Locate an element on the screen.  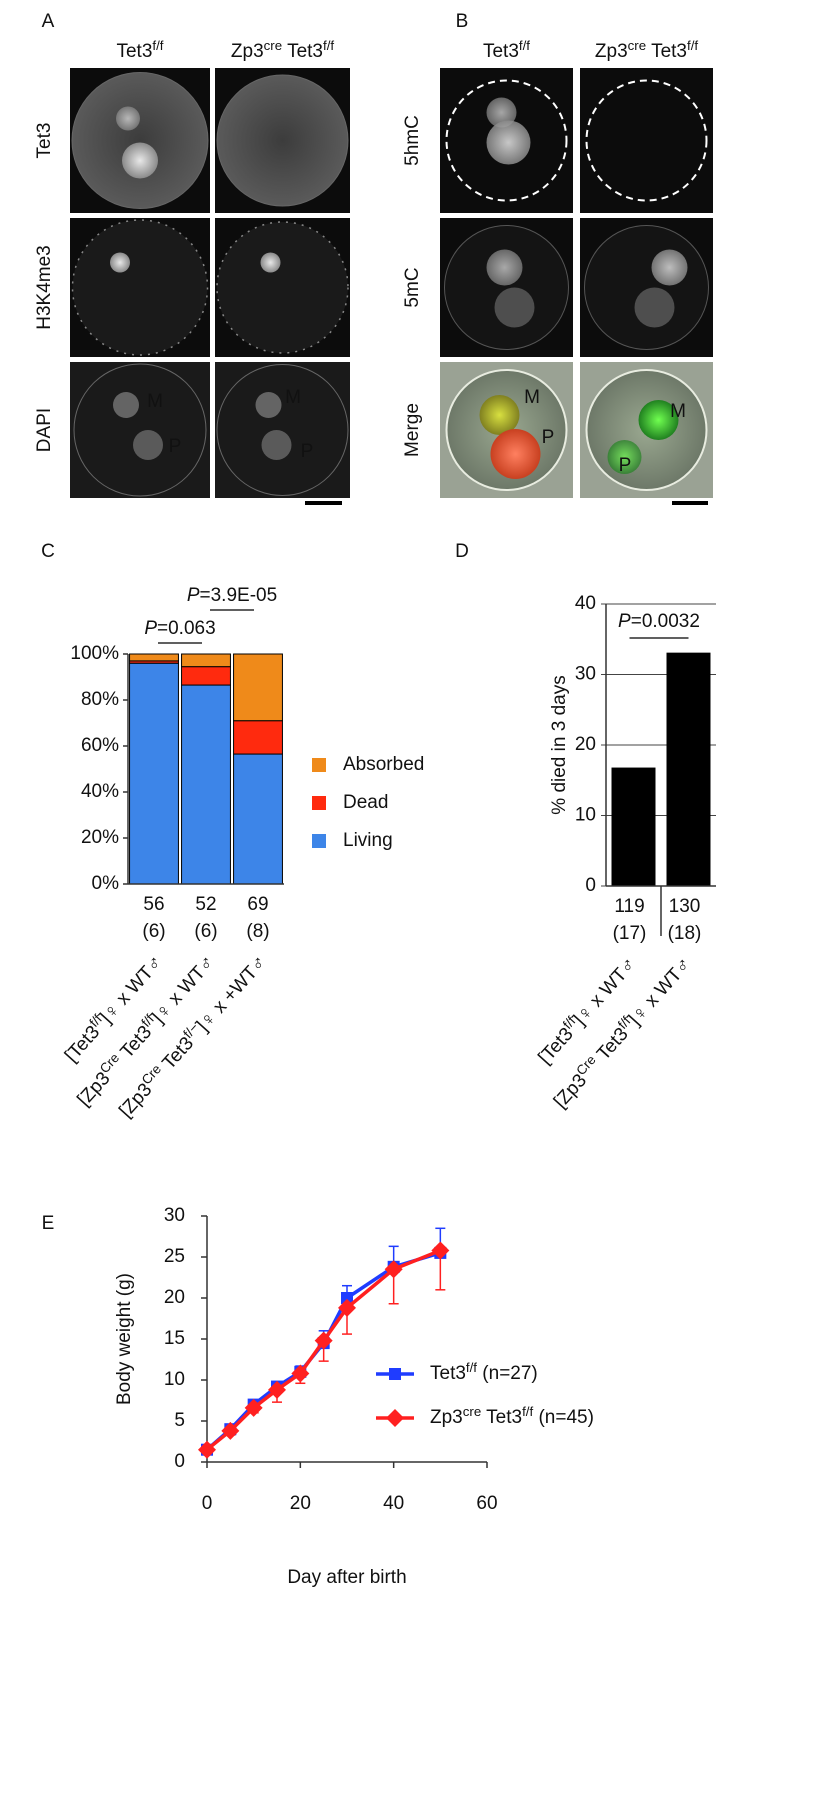
y-axis-label: Body weight (g) is located at coordinates (124, 1339).